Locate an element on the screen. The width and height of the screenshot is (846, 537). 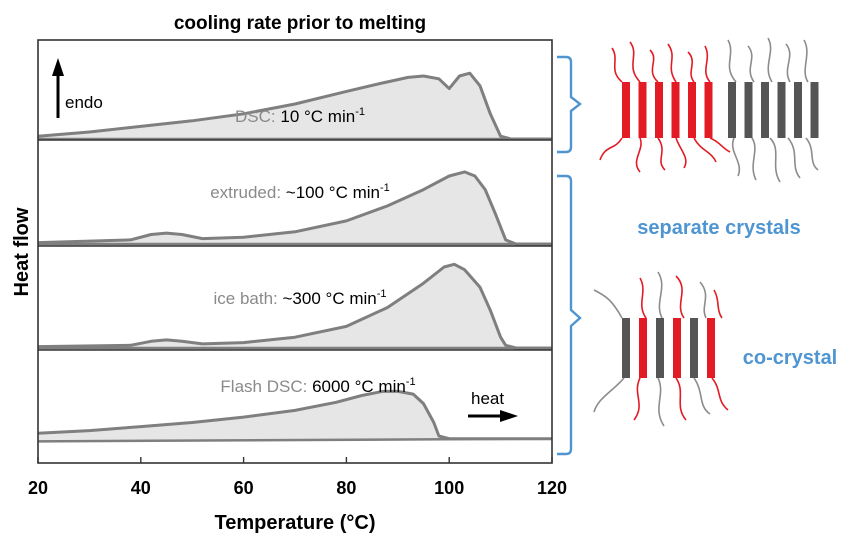
red-chains is located at coordinates (665, 107).